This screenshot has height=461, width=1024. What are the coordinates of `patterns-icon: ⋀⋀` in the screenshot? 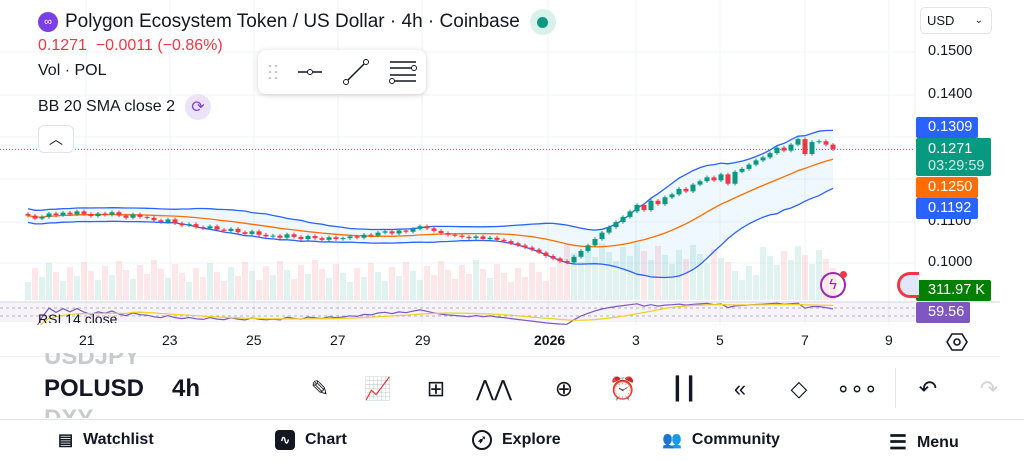 It's located at (494, 388).